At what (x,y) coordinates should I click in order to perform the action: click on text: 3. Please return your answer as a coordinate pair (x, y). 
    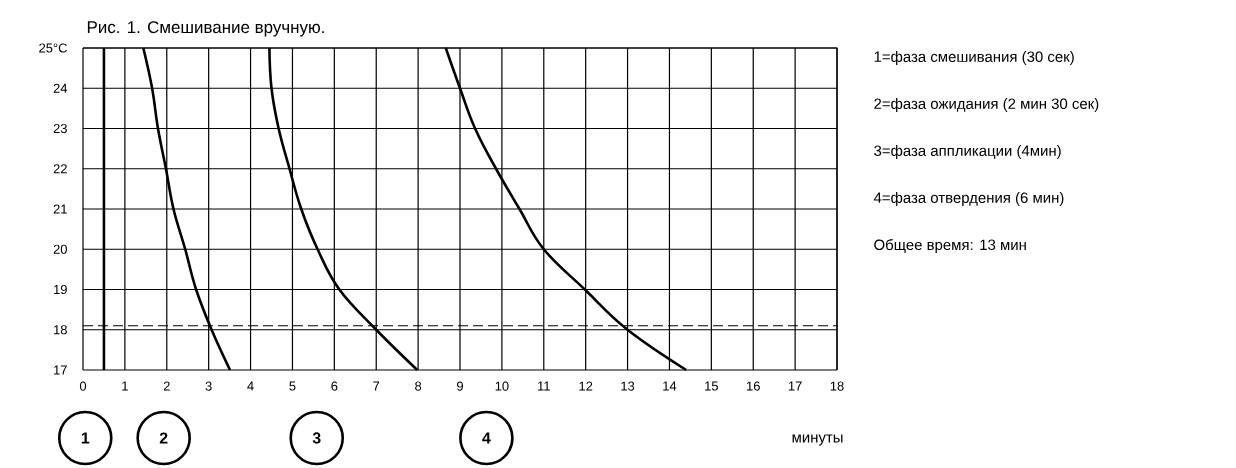
    Looking at the image, I should click on (316, 438).